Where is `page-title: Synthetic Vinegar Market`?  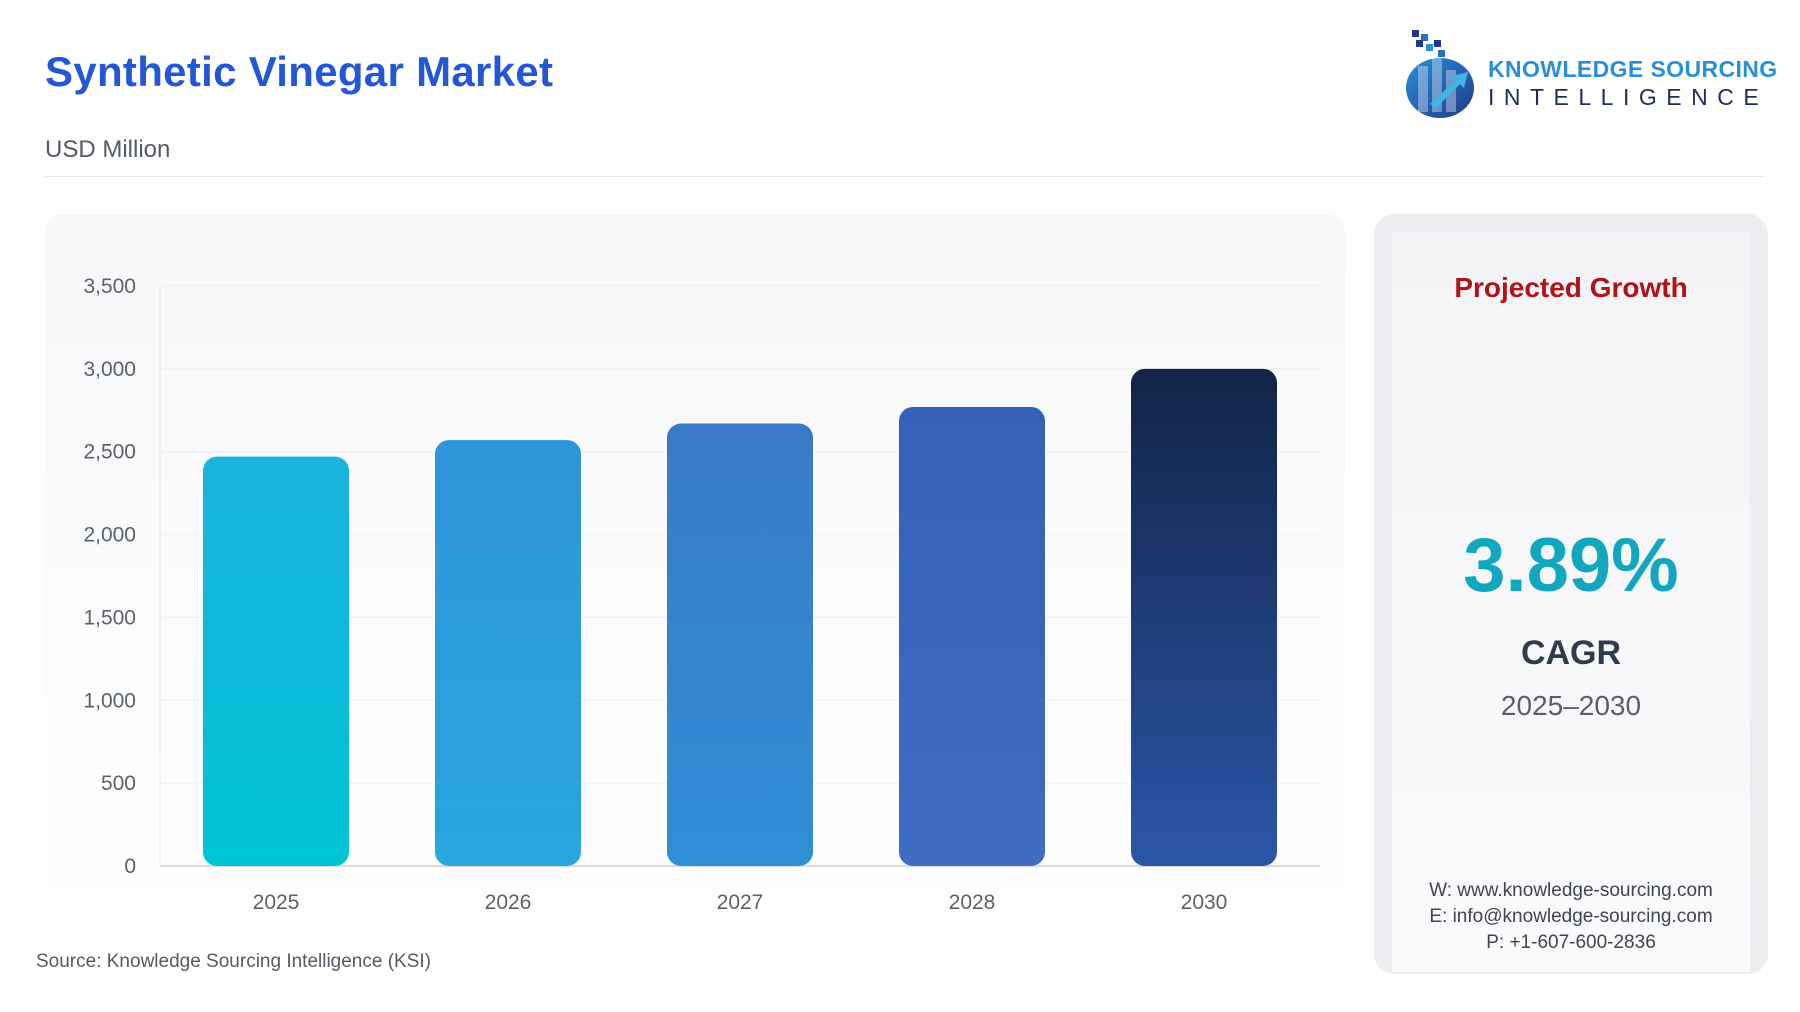 page-title: Synthetic Vinegar Market is located at coordinates (299, 71).